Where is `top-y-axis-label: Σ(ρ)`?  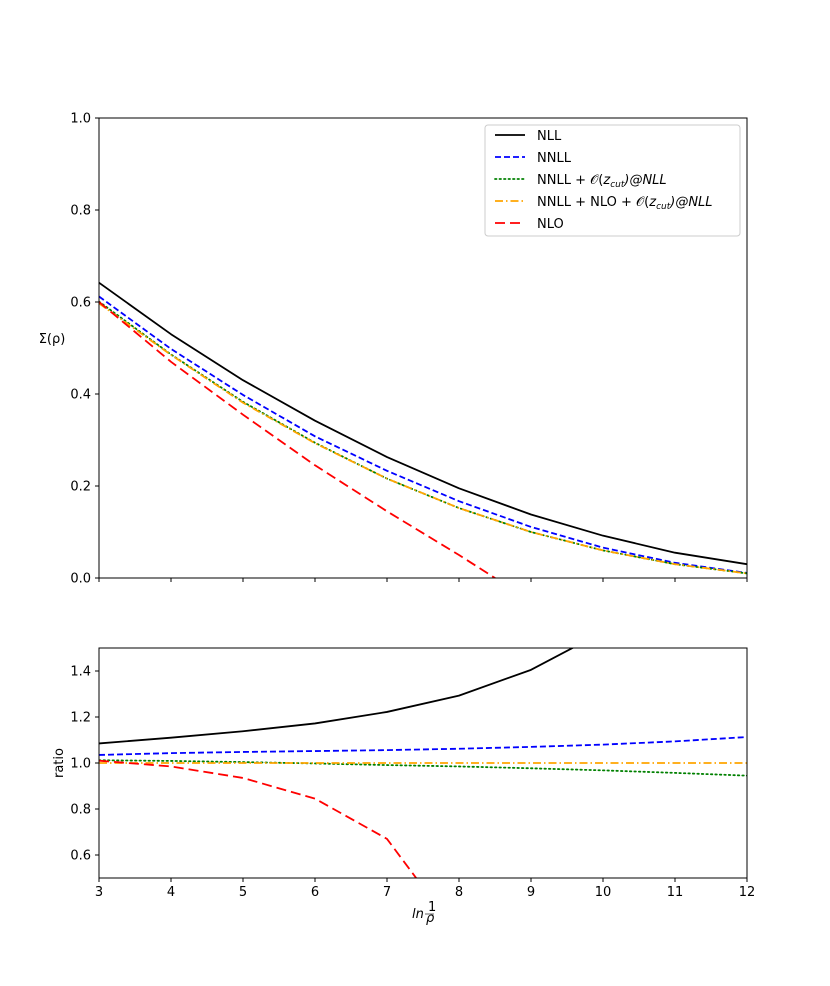 top-y-axis-label: Σ(ρ) is located at coordinates (52, 339).